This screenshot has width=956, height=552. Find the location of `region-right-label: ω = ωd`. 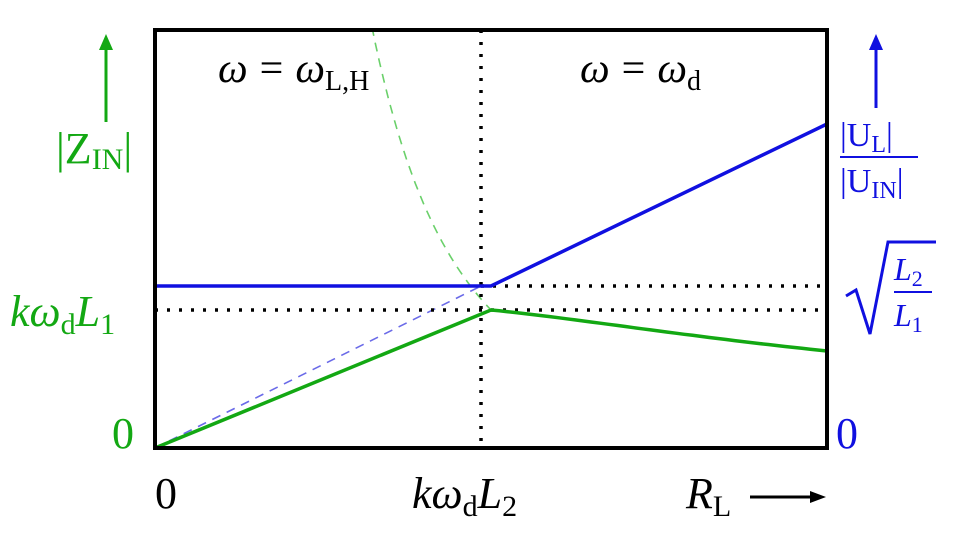

region-right-label: ω = ωd is located at coordinates (640, 71).